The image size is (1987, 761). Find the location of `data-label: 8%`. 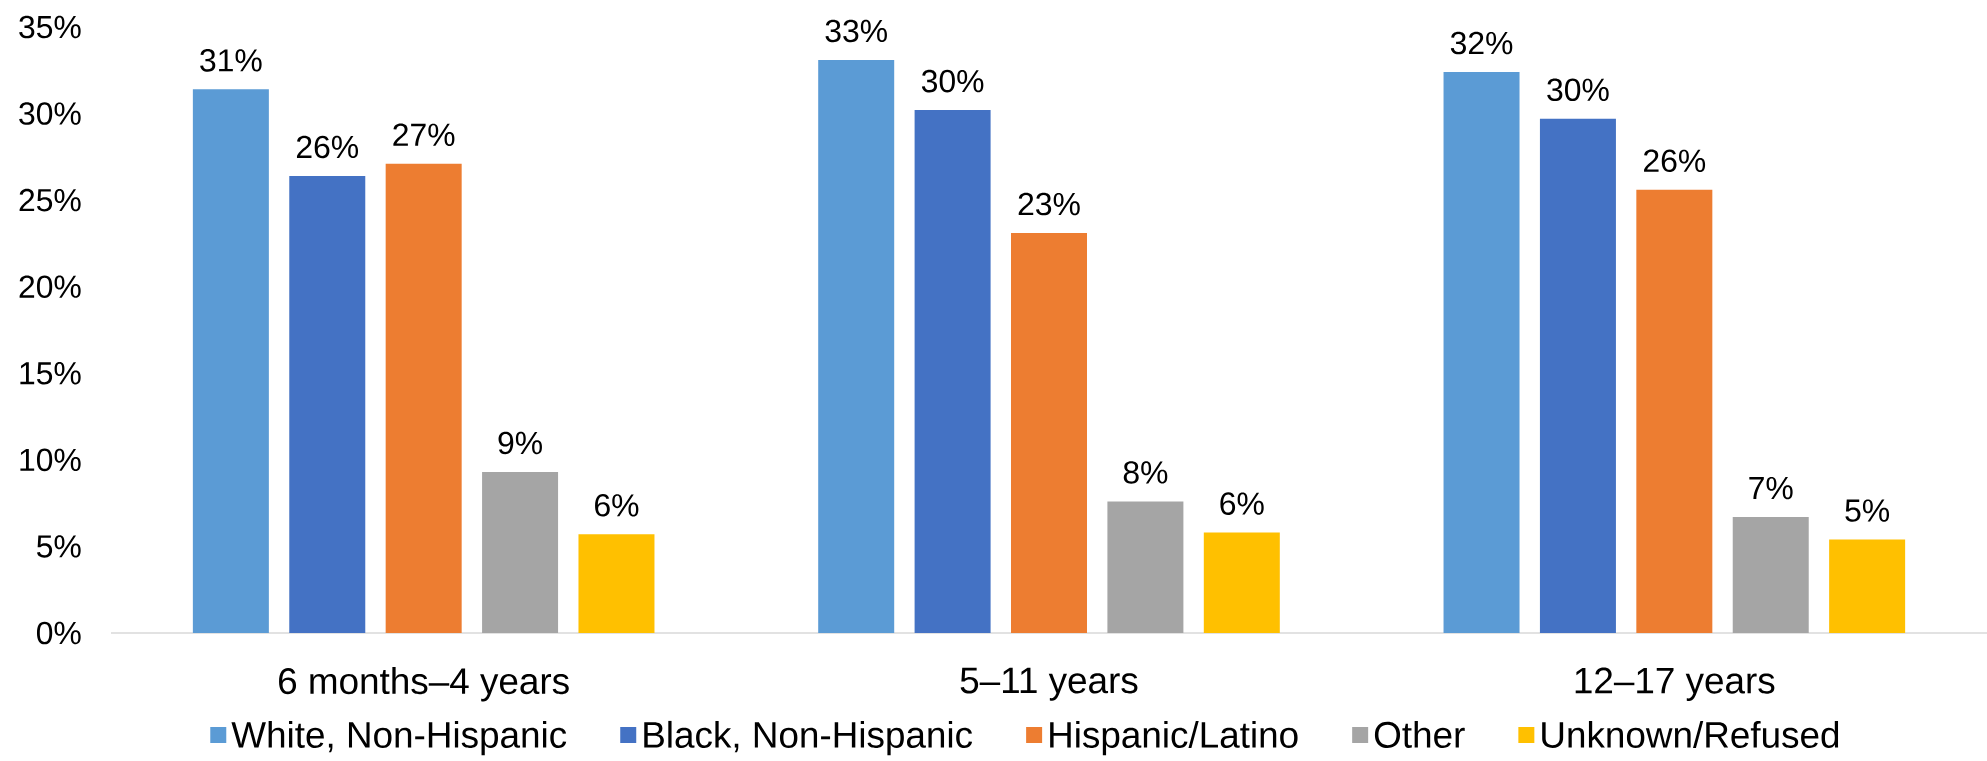

data-label: 8% is located at coordinates (1145, 472).